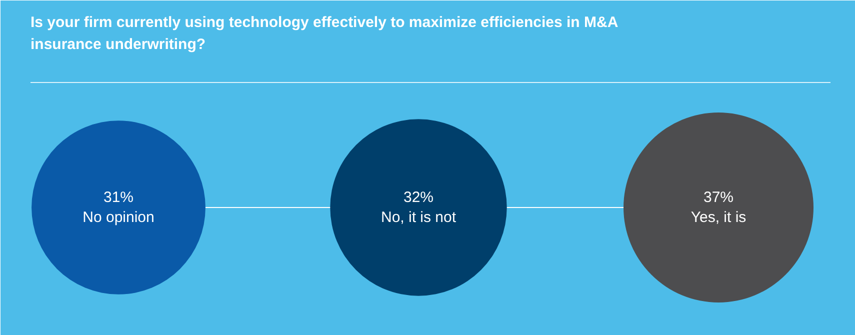 Image resolution: width=855 pixels, height=335 pixels. Describe the element at coordinates (418, 197) in the screenshot. I see `data-label: 32%` at that location.